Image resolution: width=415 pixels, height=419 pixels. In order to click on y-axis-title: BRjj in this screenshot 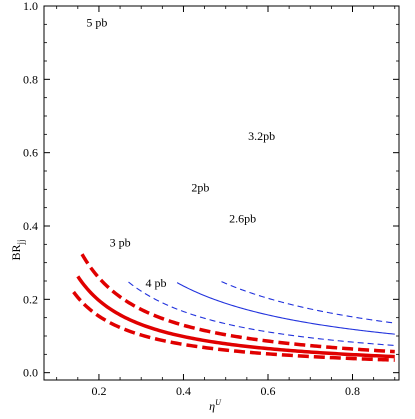, I will do `click(17, 249)`.